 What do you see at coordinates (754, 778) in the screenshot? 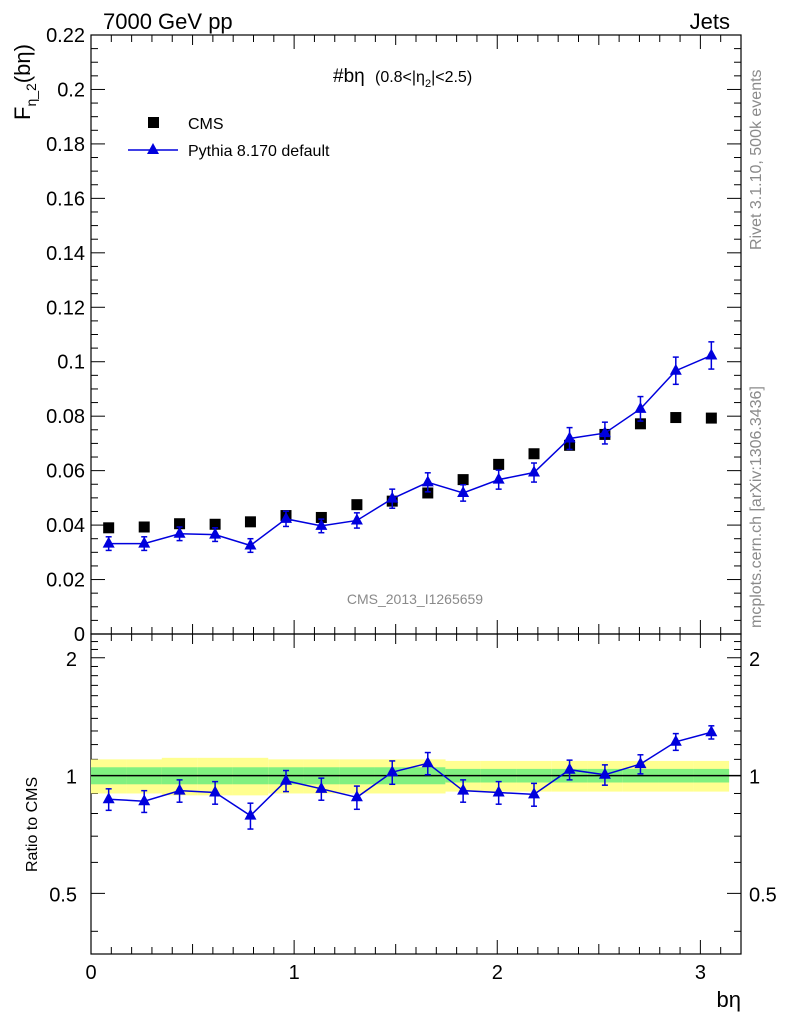
I see `ratio-ytick-label-right: 1` at bounding box center [754, 778].